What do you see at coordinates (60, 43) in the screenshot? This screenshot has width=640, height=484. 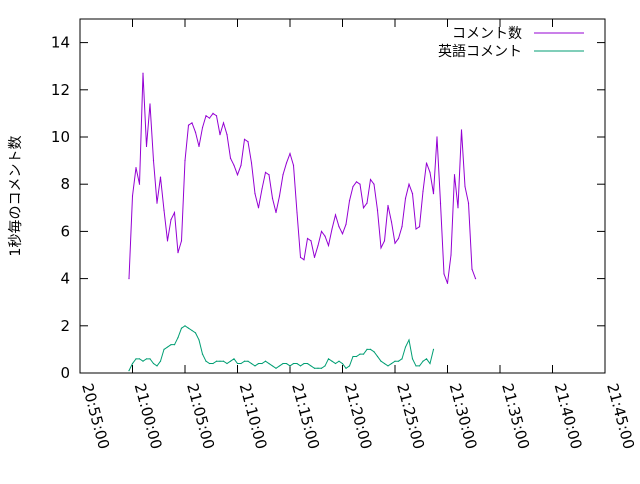 I see `y-tick-label: 14` at bounding box center [60, 43].